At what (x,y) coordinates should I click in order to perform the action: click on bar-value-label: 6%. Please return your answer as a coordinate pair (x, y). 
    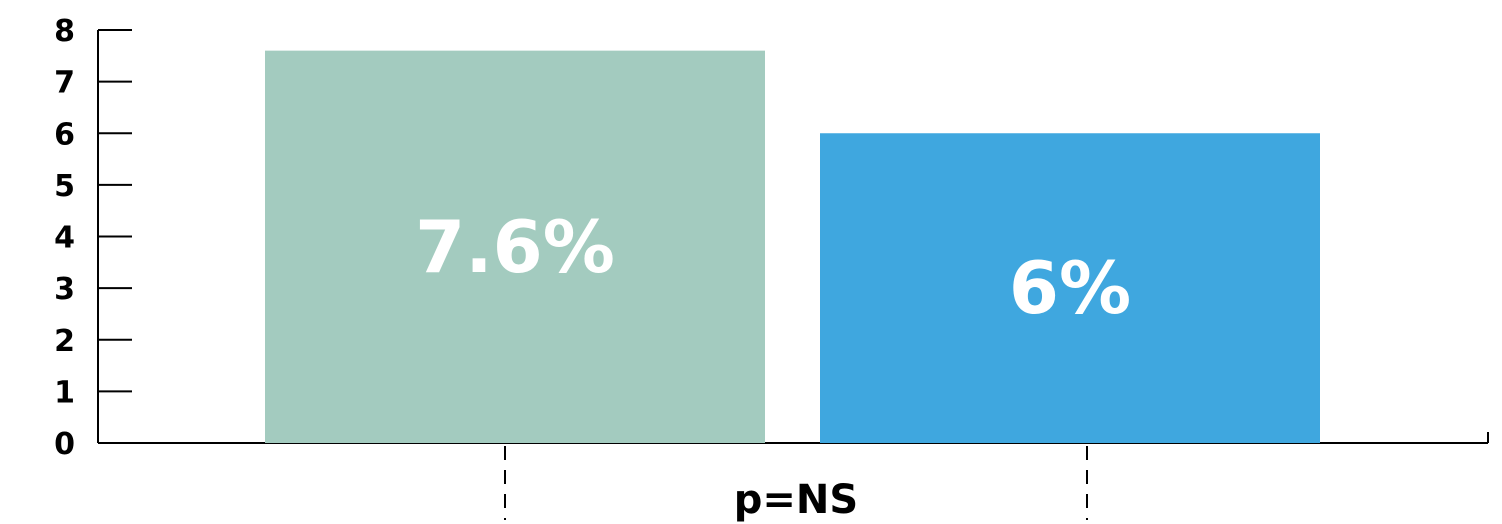
    Looking at the image, I should click on (1070, 288).